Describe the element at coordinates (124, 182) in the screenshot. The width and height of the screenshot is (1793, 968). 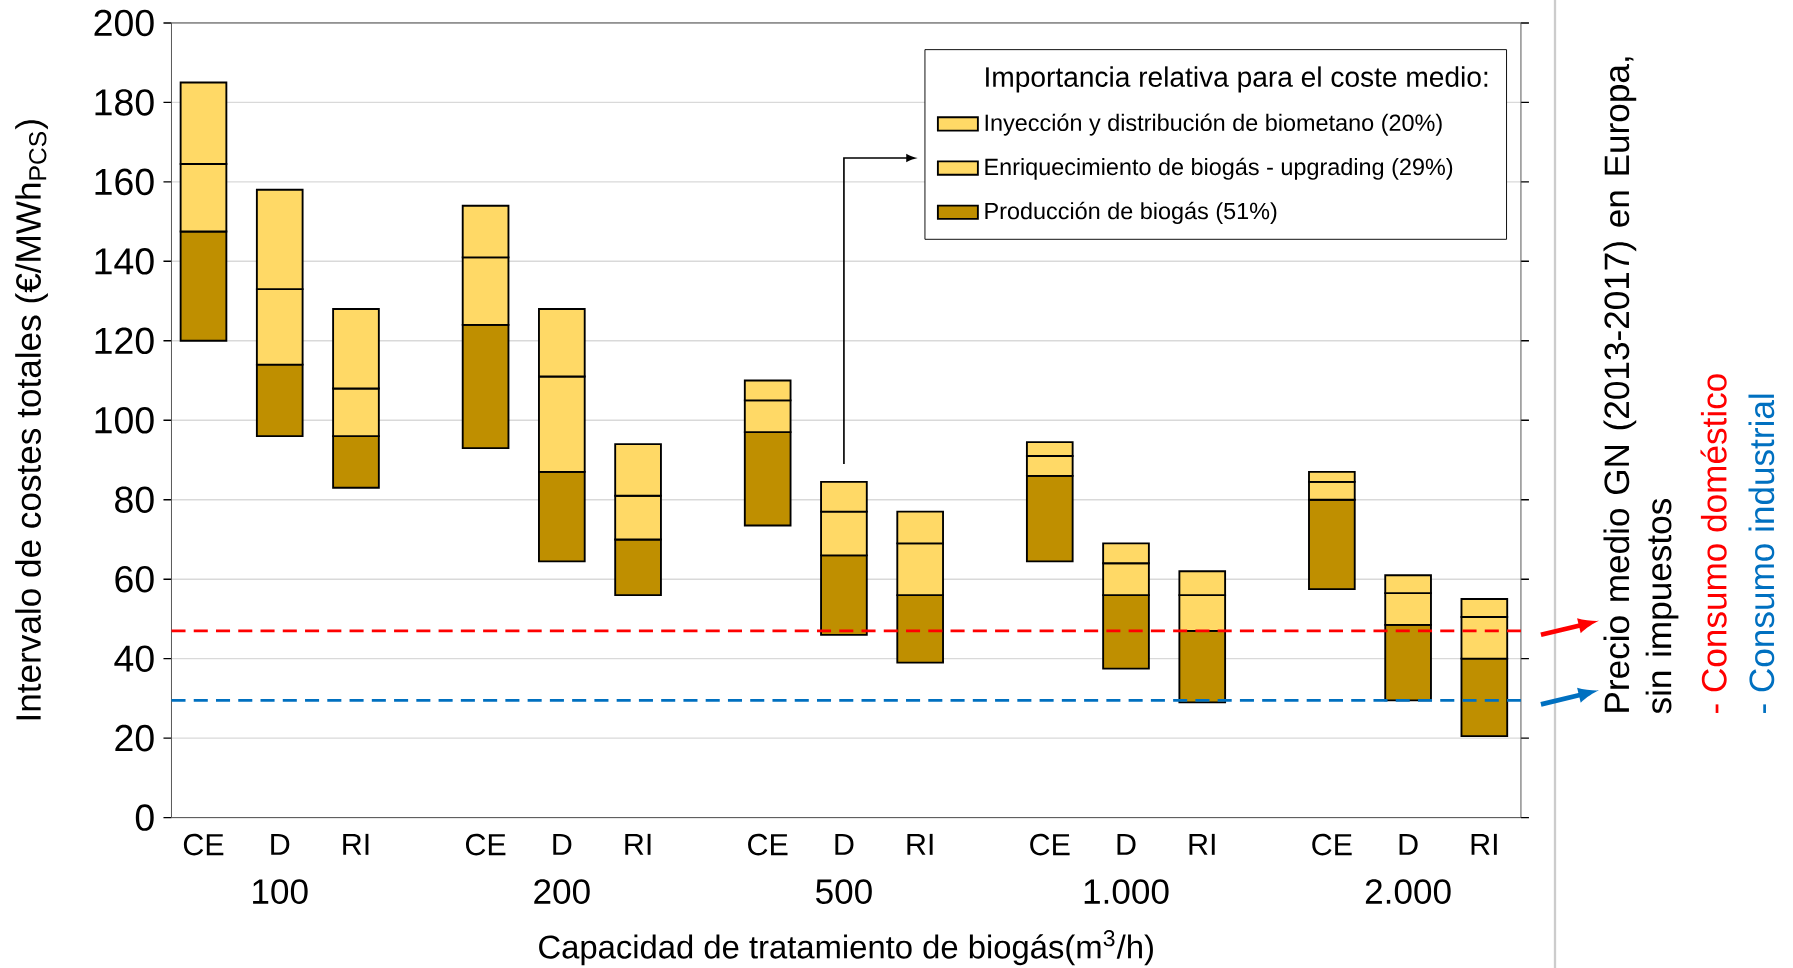
I see `y-tick-label: 160` at that location.